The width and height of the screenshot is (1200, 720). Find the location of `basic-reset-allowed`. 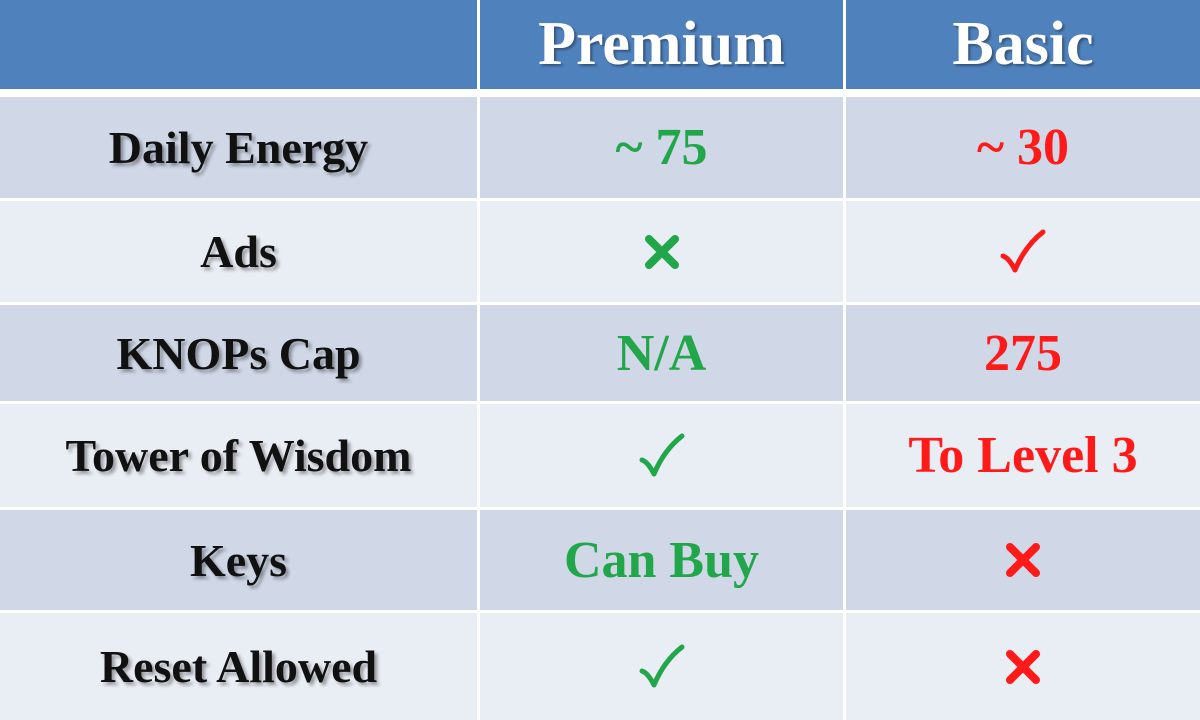

basic-reset-allowed is located at coordinates (1023, 666).